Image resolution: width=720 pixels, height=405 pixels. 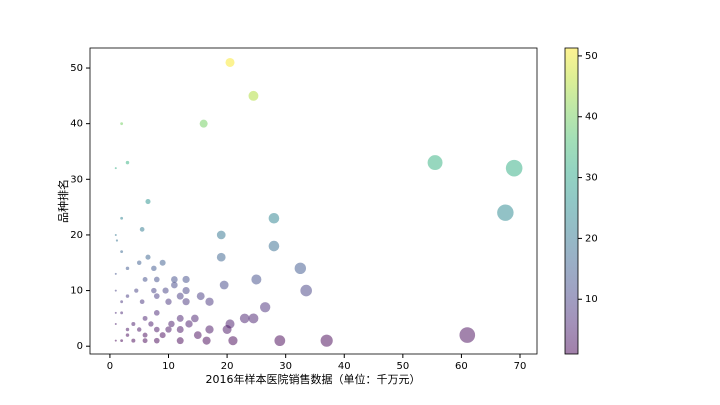 What do you see at coordinates (591, 238) in the screenshot?
I see `colorbar-tick-label: 20` at bounding box center [591, 238].